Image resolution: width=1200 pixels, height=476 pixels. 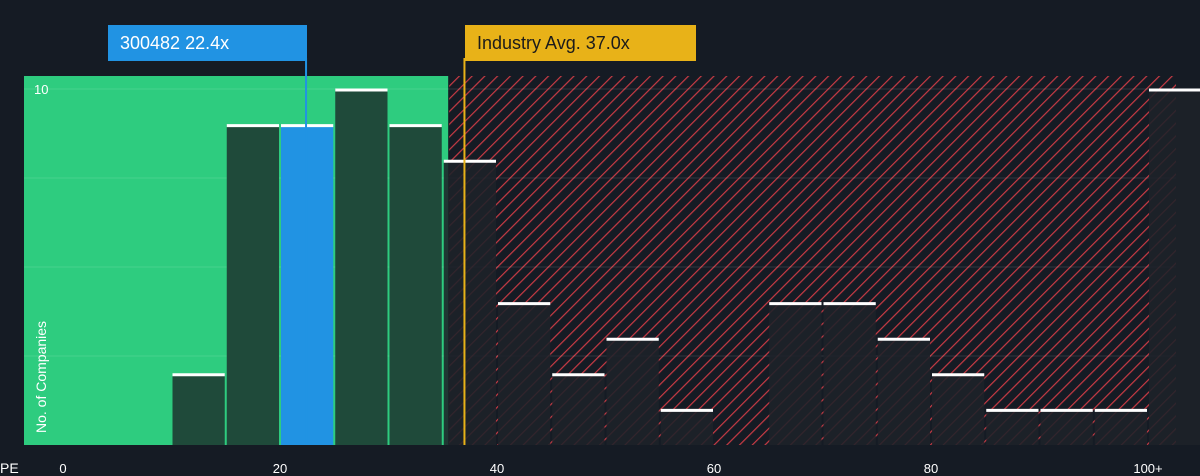 What do you see at coordinates (41, 377) in the screenshot?
I see `y-axis-title: No. of Companies` at bounding box center [41, 377].